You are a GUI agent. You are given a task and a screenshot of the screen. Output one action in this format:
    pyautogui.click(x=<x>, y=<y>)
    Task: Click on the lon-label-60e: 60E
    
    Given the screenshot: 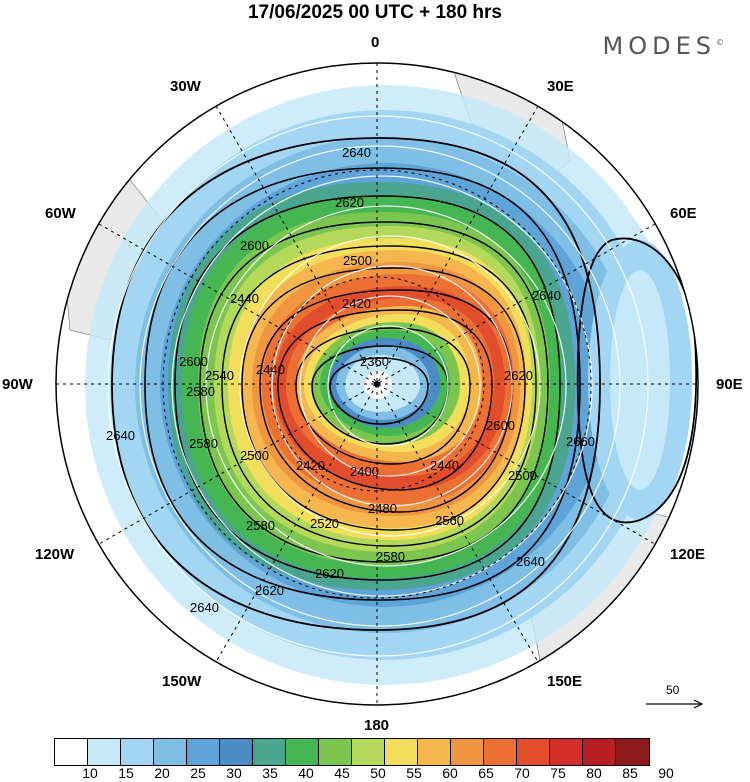 What is the action you would take?
    pyautogui.click(x=683, y=213)
    